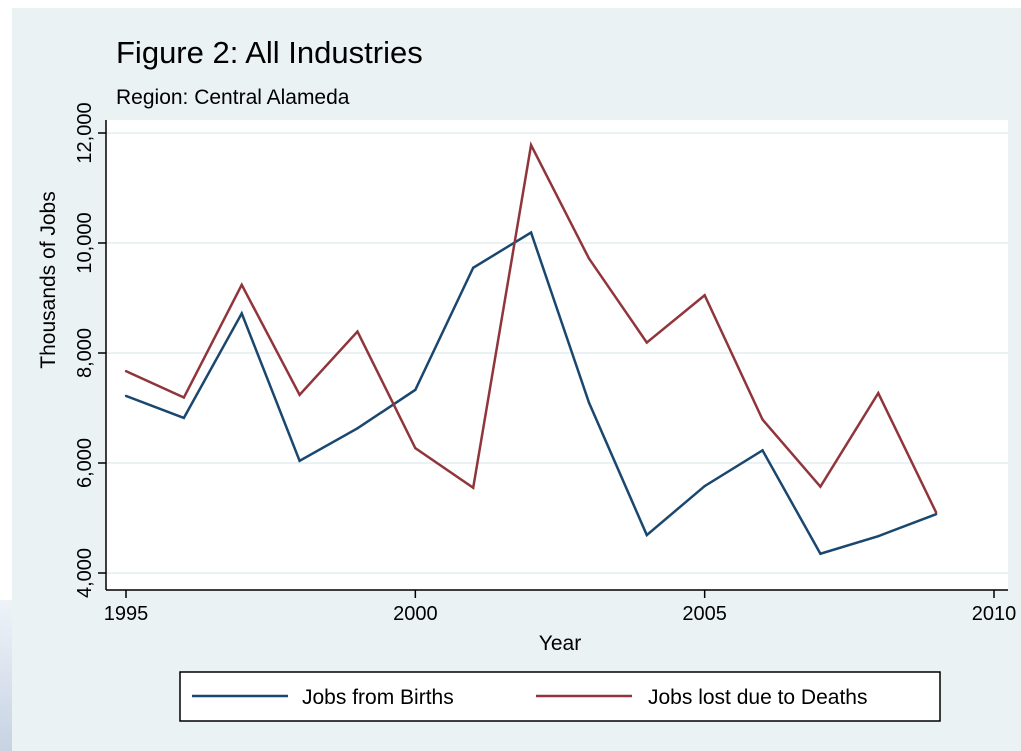 This screenshot has height=751, width=1021. I want to click on x-tick-label: 2005, so click(704, 614).